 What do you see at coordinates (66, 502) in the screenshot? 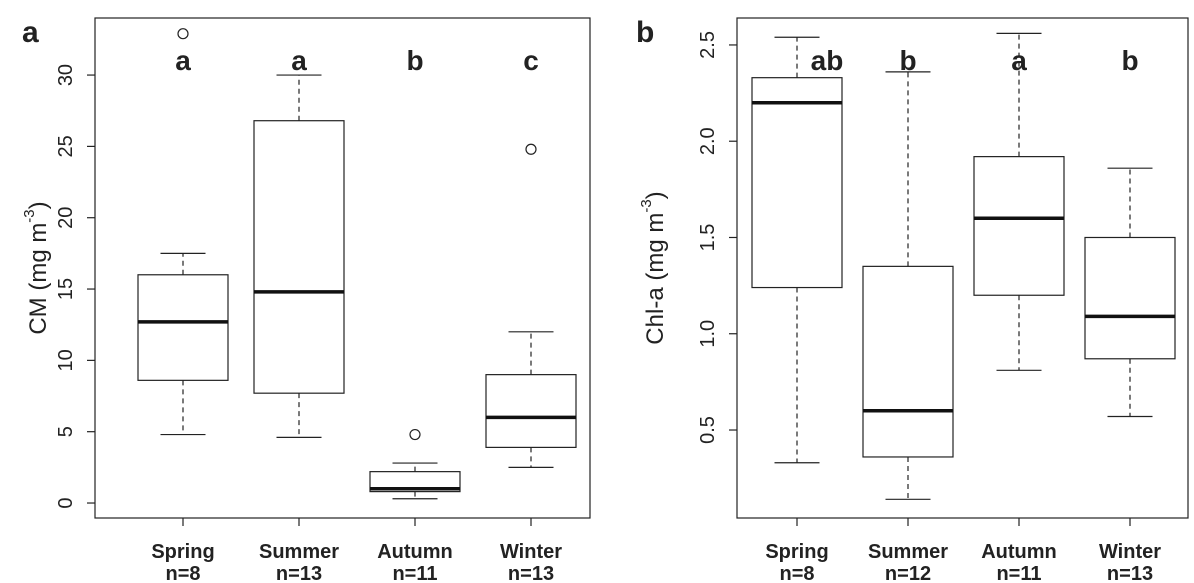
I see `y-tick-label: 0` at bounding box center [66, 502].